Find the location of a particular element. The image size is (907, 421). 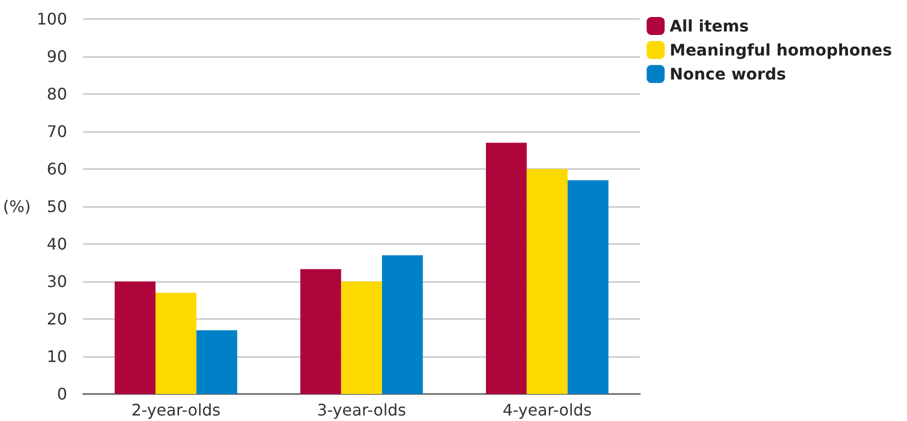

y-tick-label: 10 is located at coordinates (57, 356).